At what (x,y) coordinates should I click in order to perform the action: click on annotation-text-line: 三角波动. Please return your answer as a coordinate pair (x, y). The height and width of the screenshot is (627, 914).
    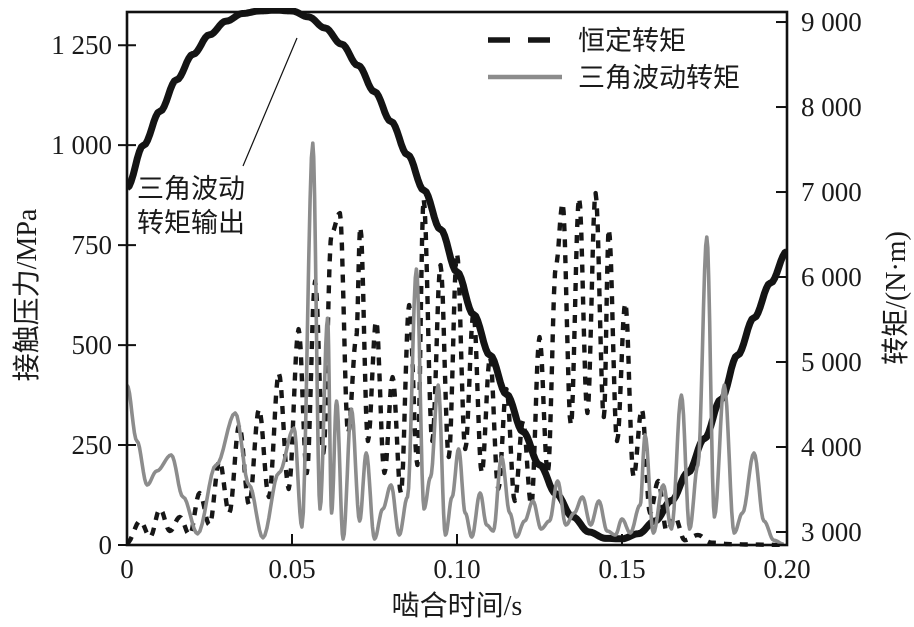
    Looking at the image, I should click on (191, 189).